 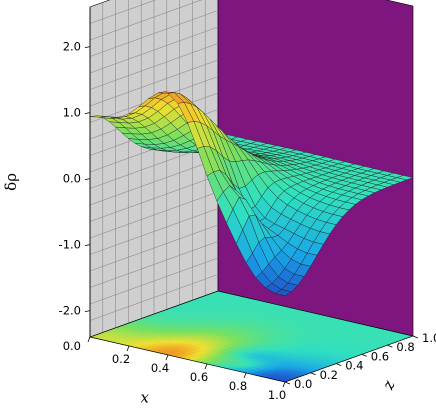 What do you see at coordinates (380, 356) in the screenshot?
I see `z-tick-label: 0.6` at bounding box center [380, 356].